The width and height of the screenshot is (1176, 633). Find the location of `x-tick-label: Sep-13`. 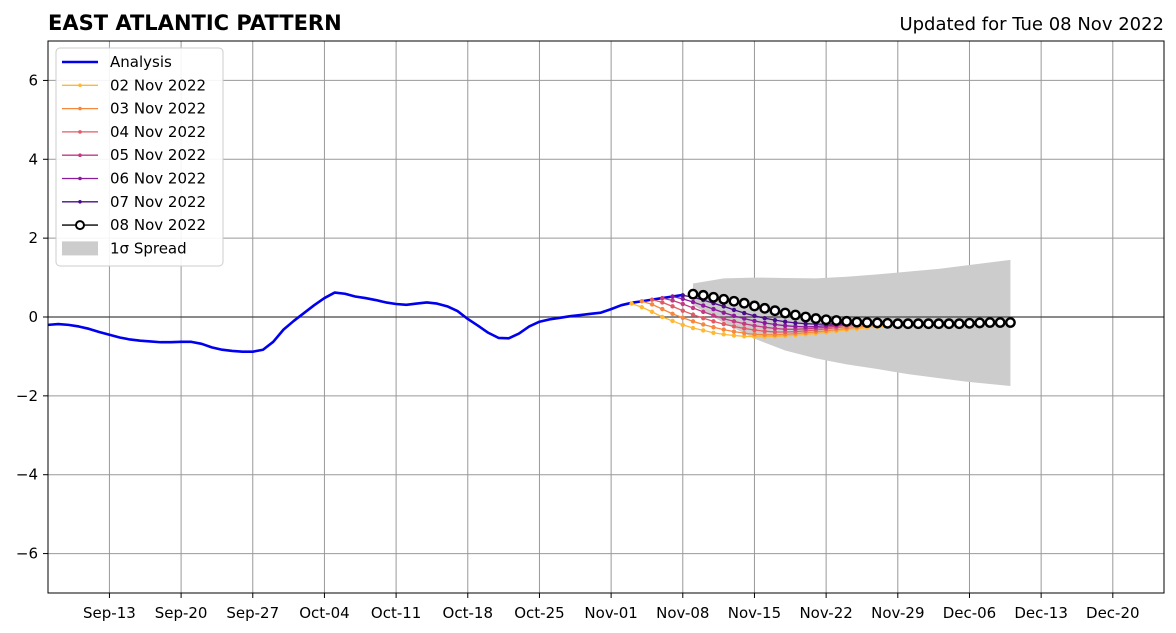

x-tick-label: Sep-13 is located at coordinates (109, 613).